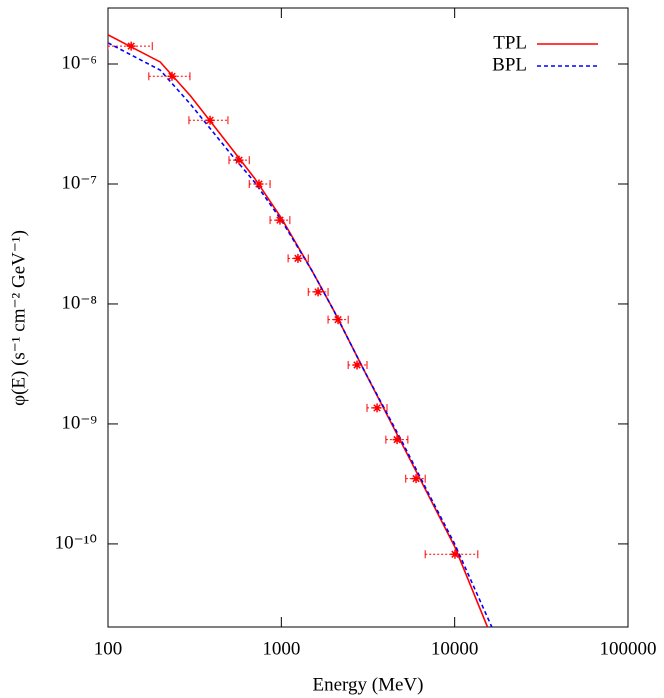 The image size is (664, 698). Describe the element at coordinates (108, 648) in the screenshot. I see `x-tick-label: 100` at that location.